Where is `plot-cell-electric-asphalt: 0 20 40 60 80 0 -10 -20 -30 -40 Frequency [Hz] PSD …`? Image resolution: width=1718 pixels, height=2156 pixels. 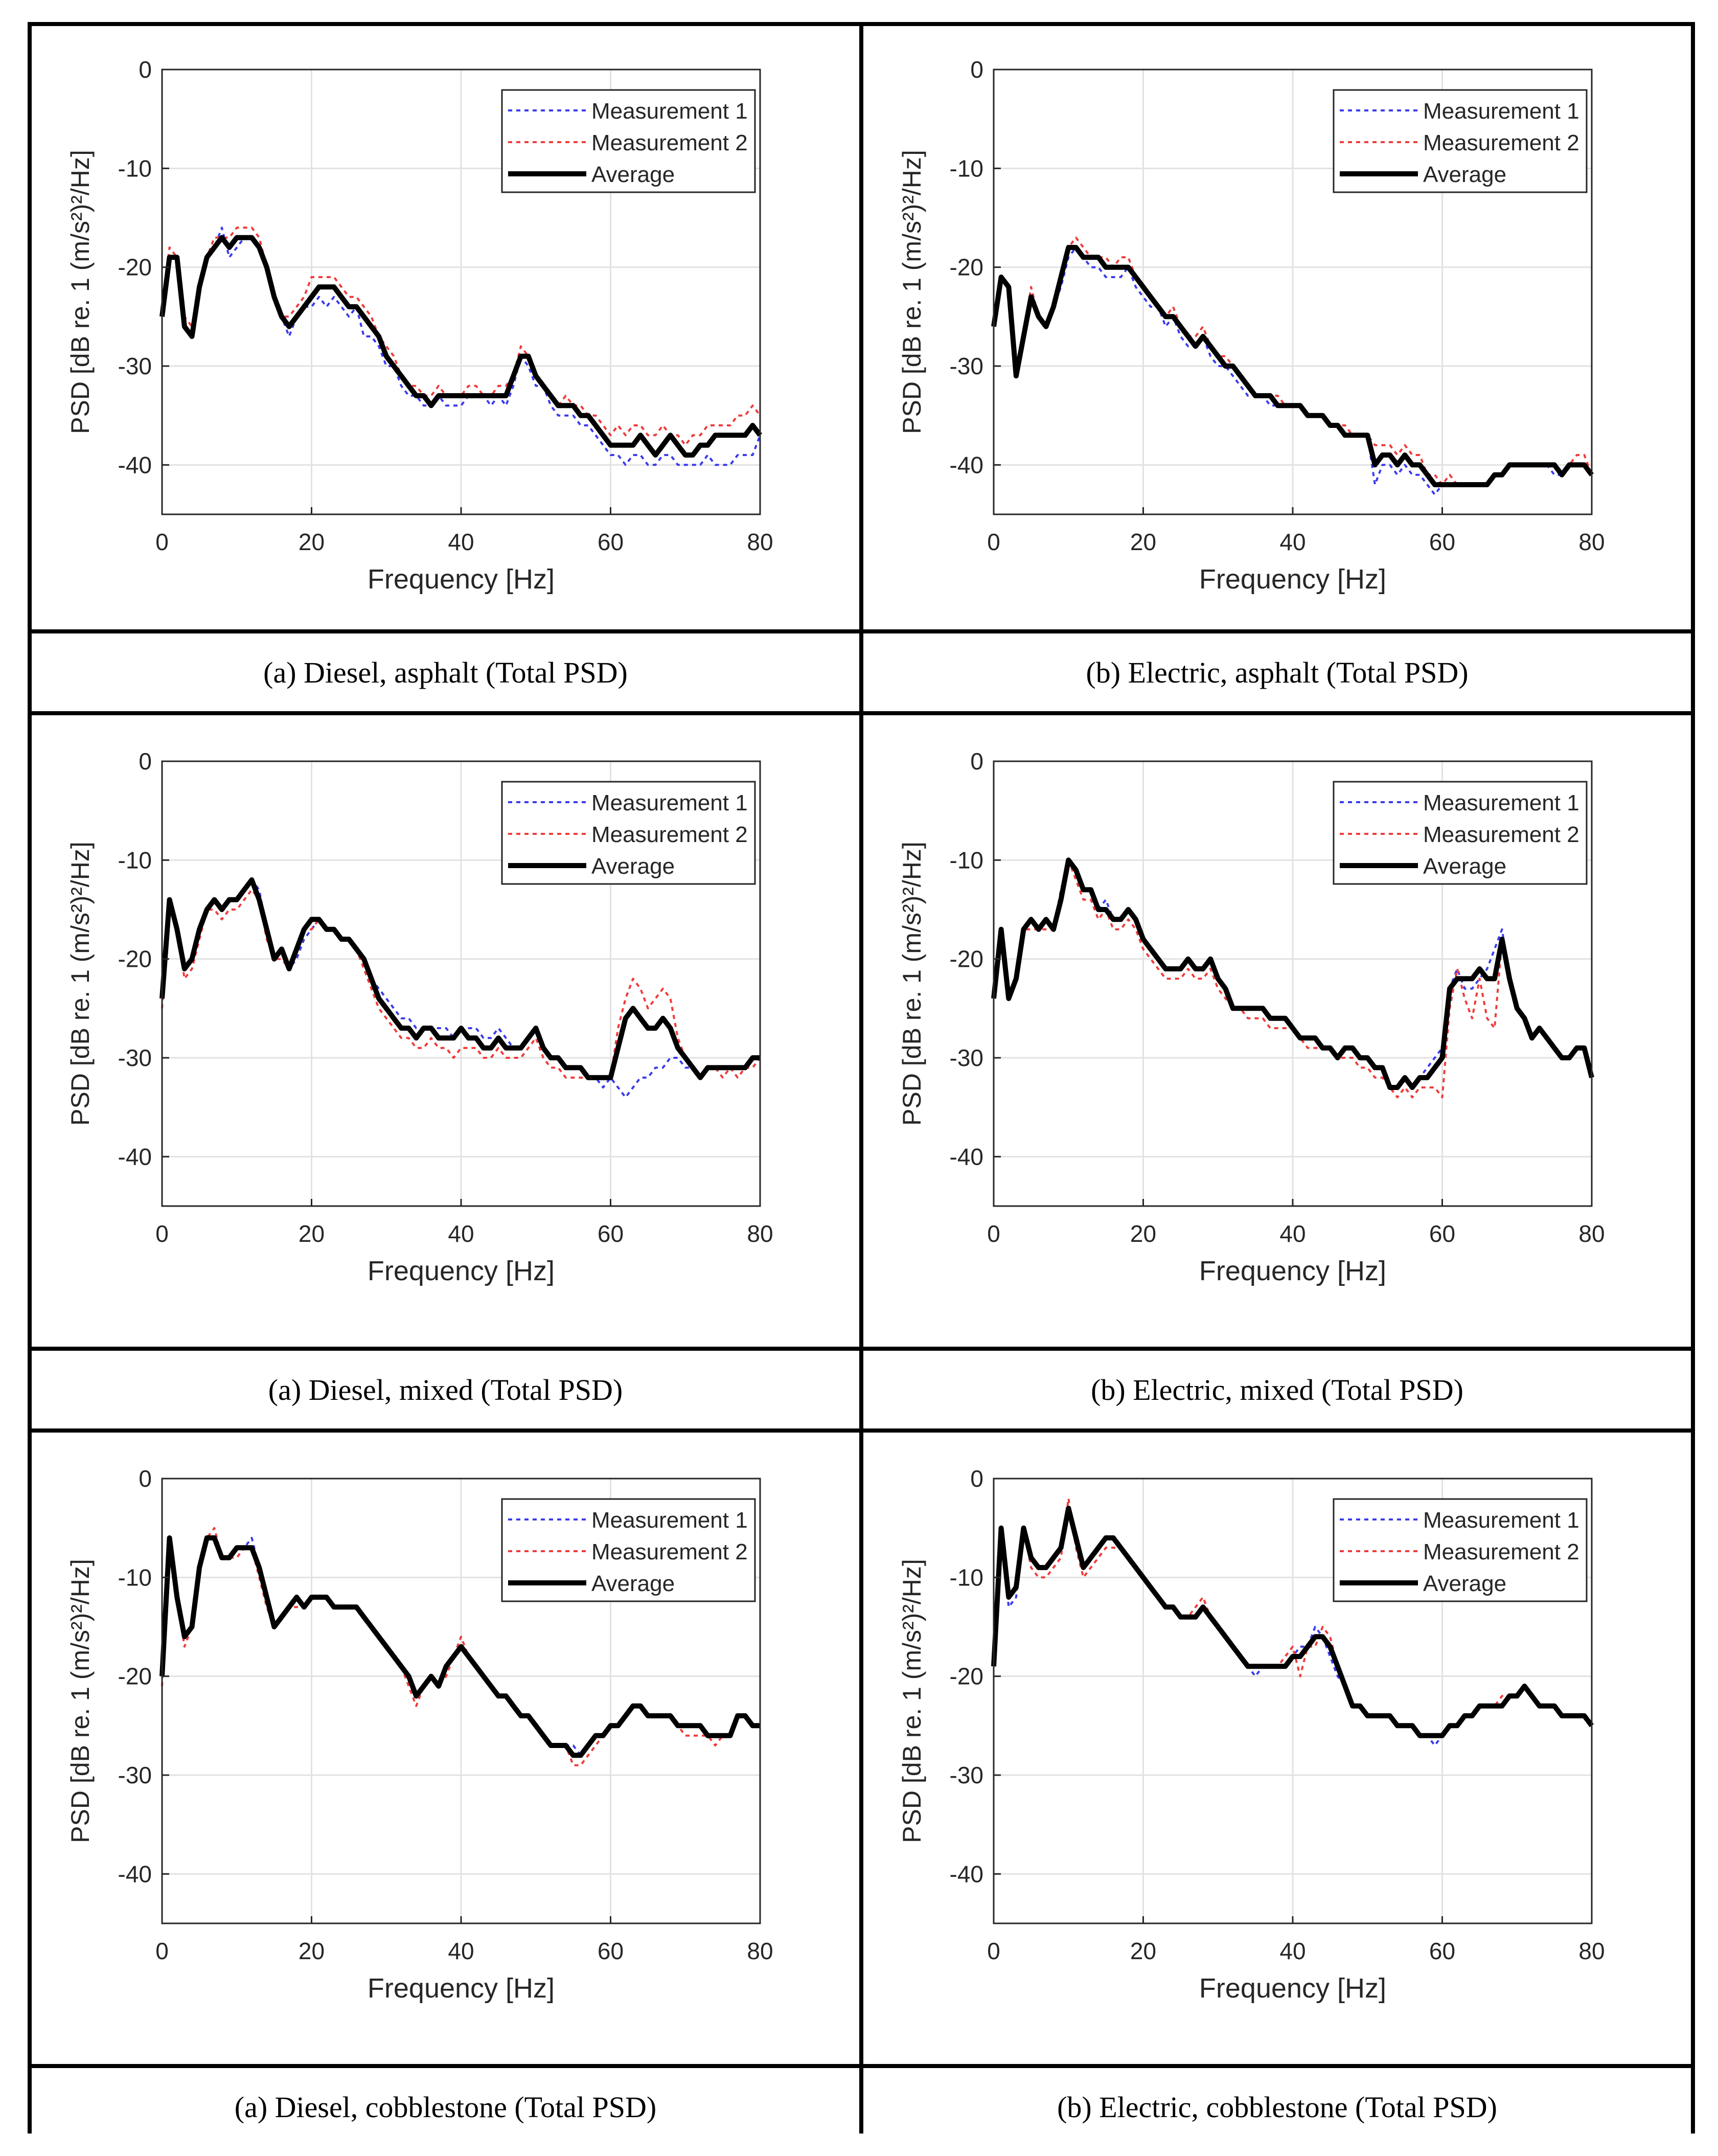
plot-cell-electric-asphalt: 0 20 40 60 80 0 -10 -20 -30 -40 Frequency [Hz] PSD … is located at coordinates (1277, 327).